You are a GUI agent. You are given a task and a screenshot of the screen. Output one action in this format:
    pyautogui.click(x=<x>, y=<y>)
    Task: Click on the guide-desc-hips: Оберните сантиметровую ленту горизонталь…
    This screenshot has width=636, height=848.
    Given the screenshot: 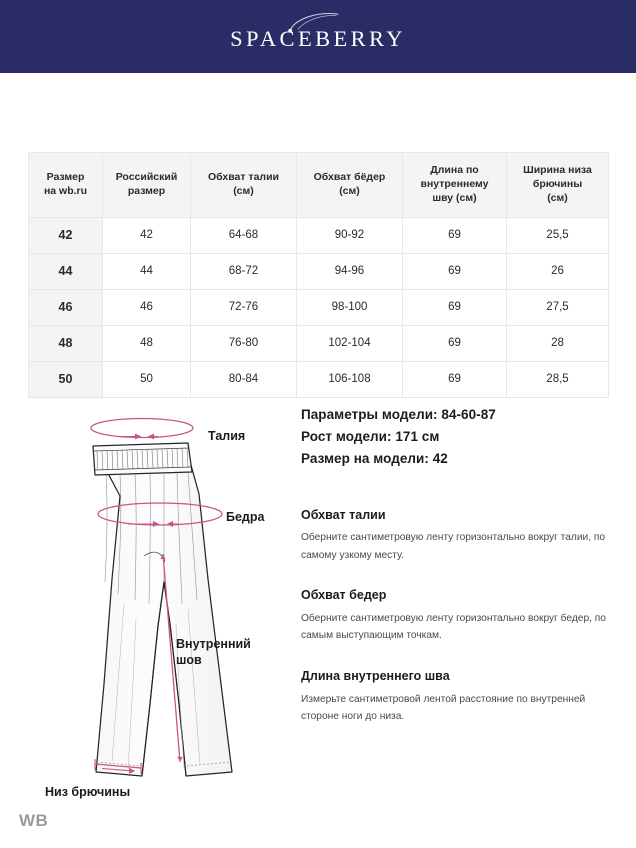 What is the action you would take?
    pyautogui.click(x=453, y=627)
    